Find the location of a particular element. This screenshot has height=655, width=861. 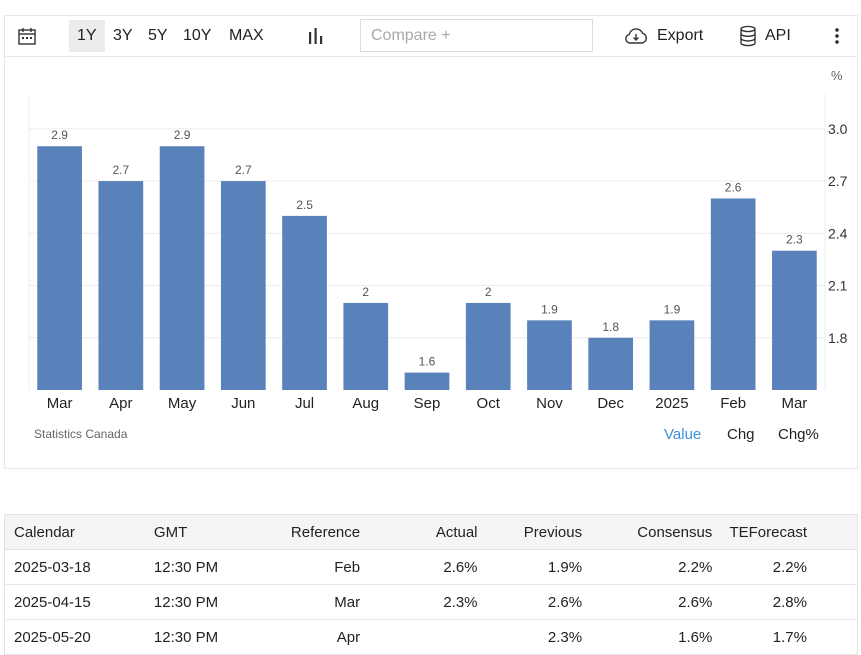

unit-label: % is located at coordinates (837, 75).